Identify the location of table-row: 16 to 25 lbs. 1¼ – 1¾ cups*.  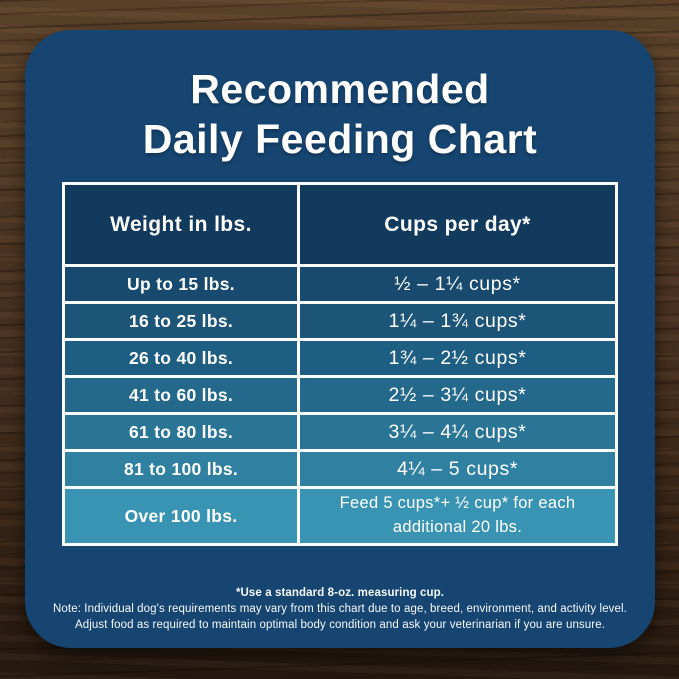
(339, 321).